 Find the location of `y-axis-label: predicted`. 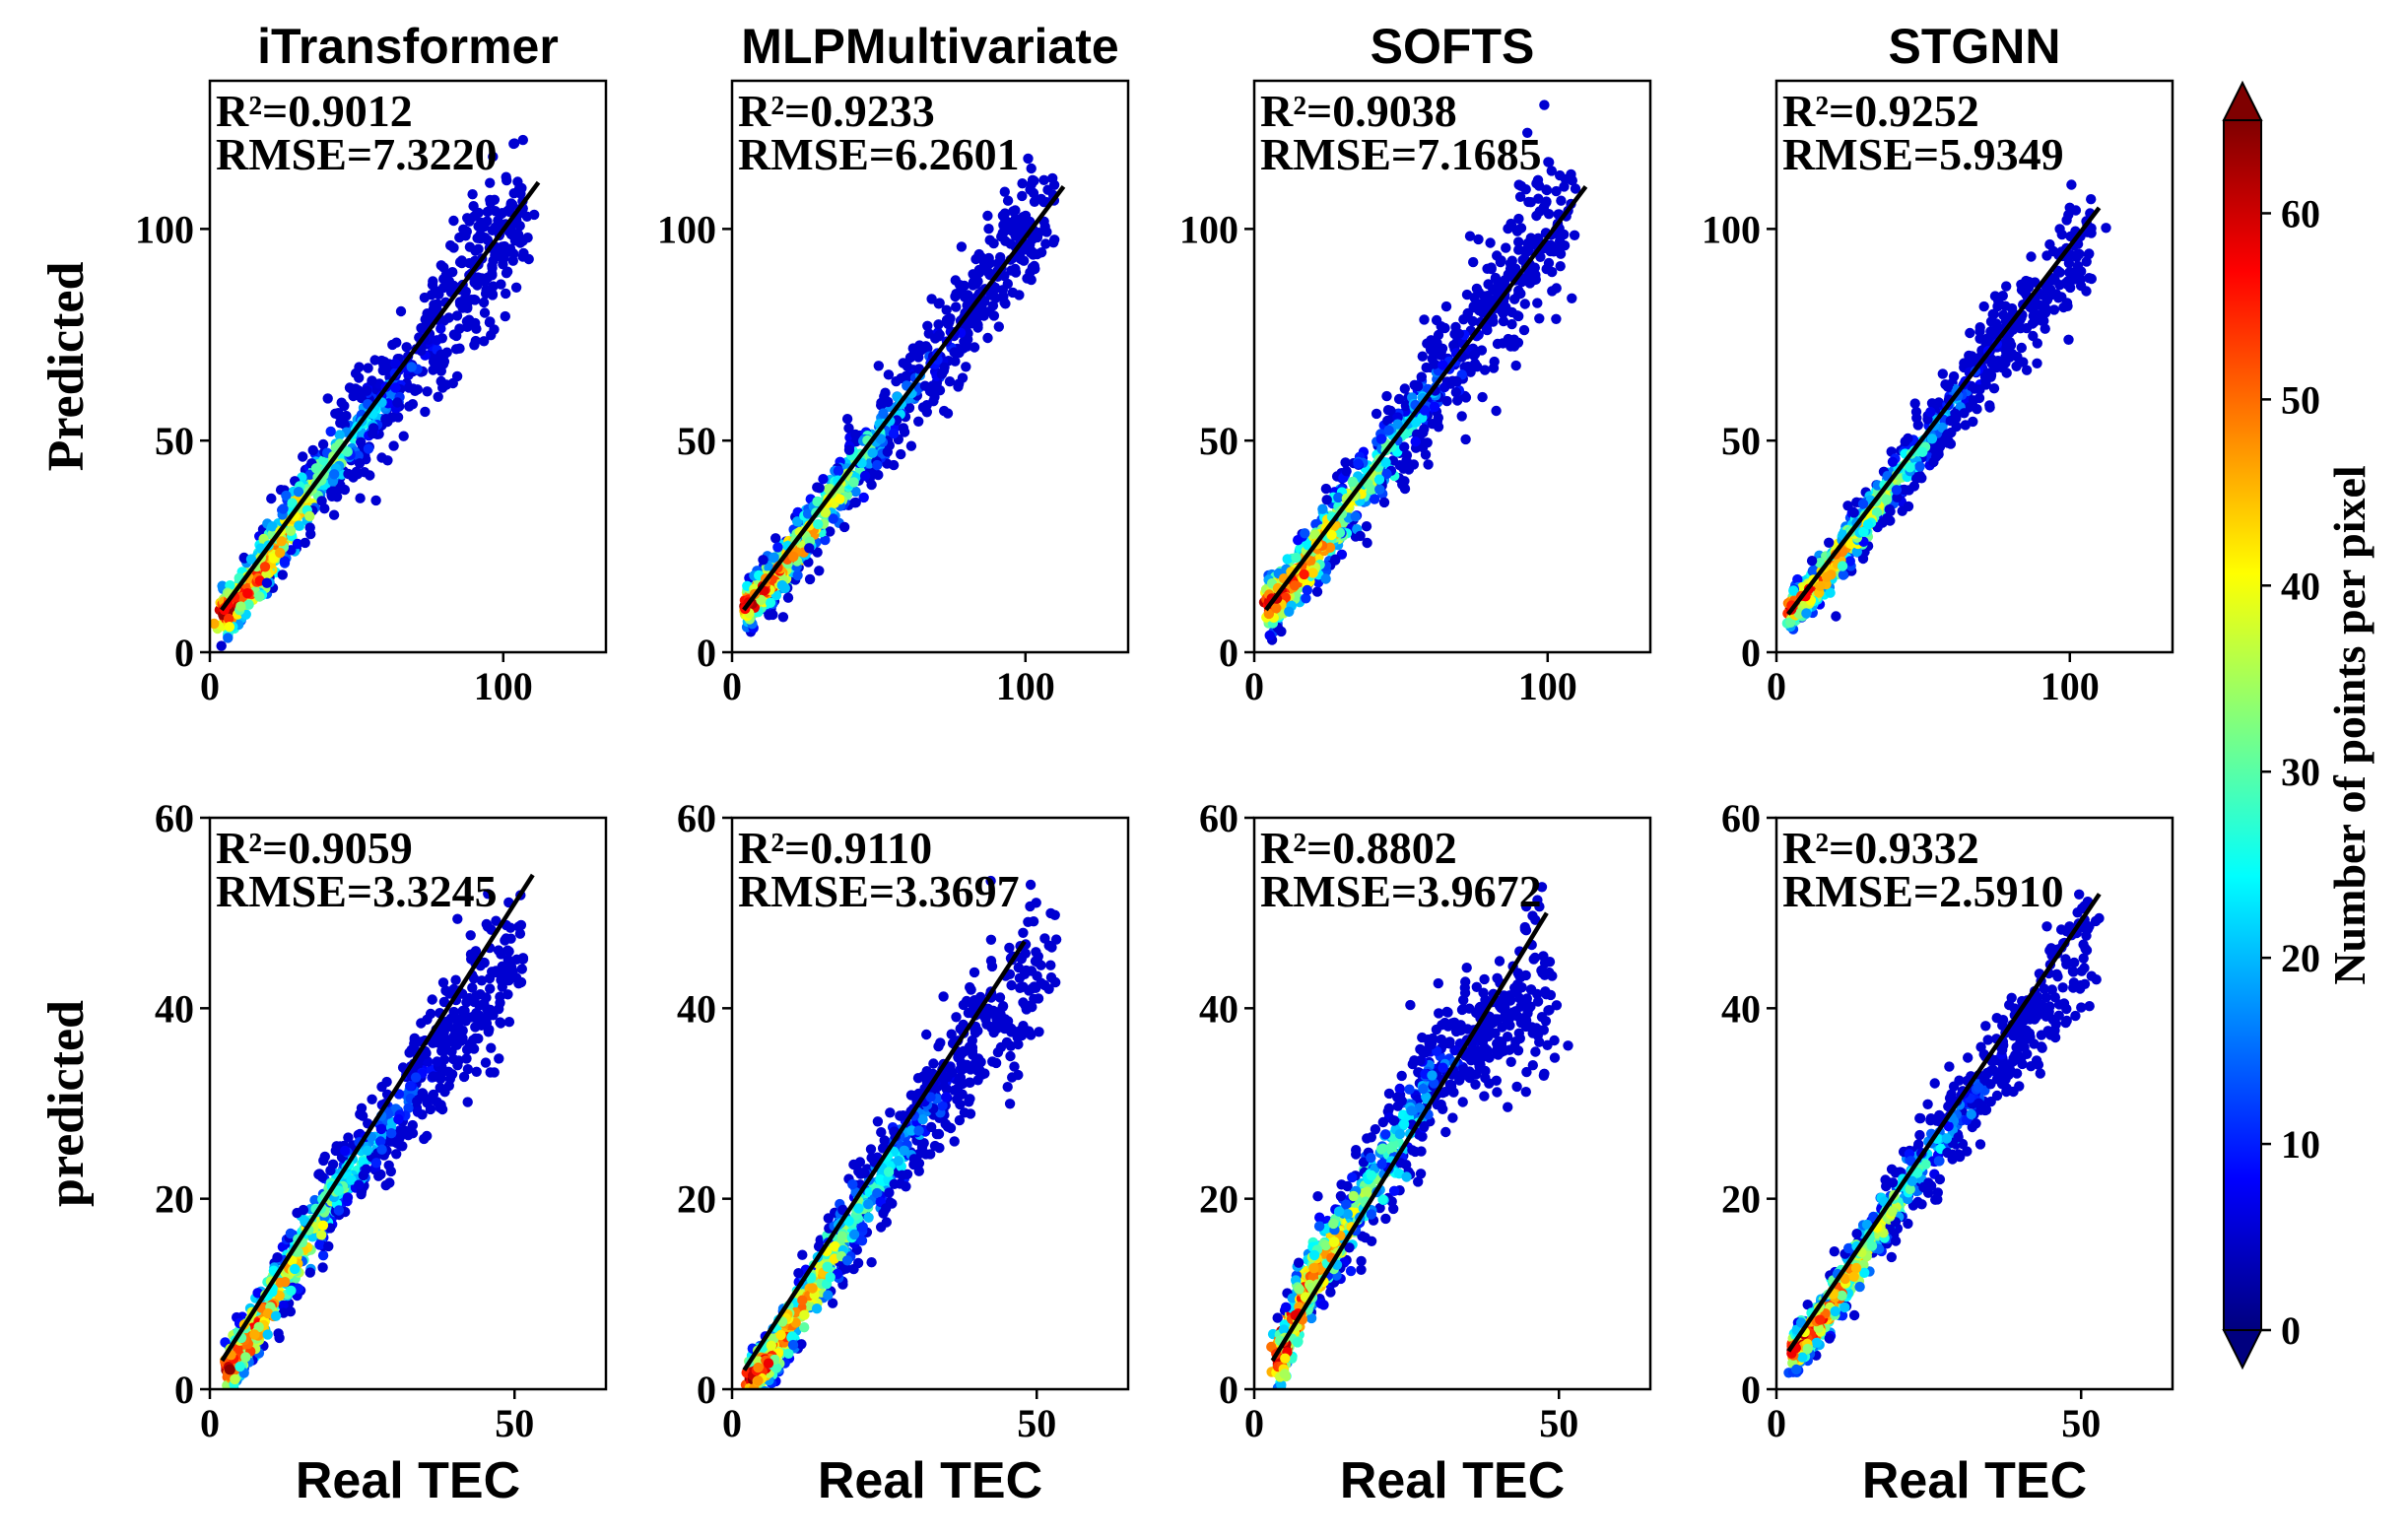

y-axis-label: predicted is located at coordinates (66, 1103).